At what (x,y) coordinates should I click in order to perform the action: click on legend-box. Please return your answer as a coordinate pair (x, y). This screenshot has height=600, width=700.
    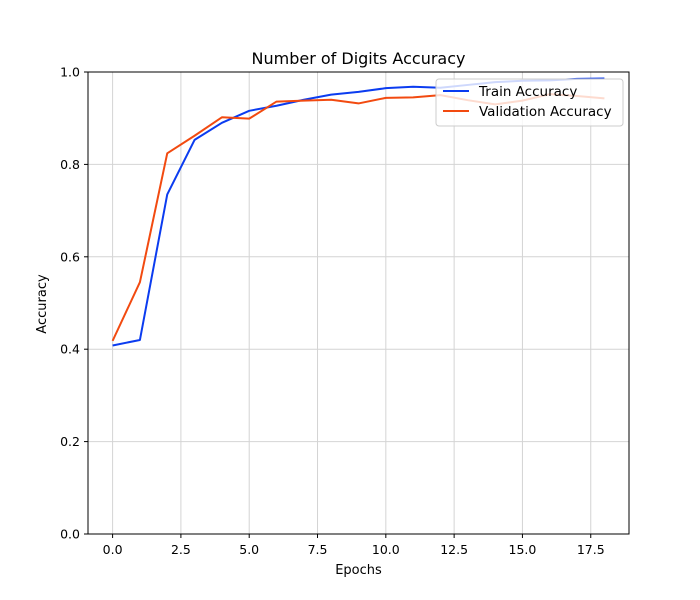
    Looking at the image, I should click on (529, 102).